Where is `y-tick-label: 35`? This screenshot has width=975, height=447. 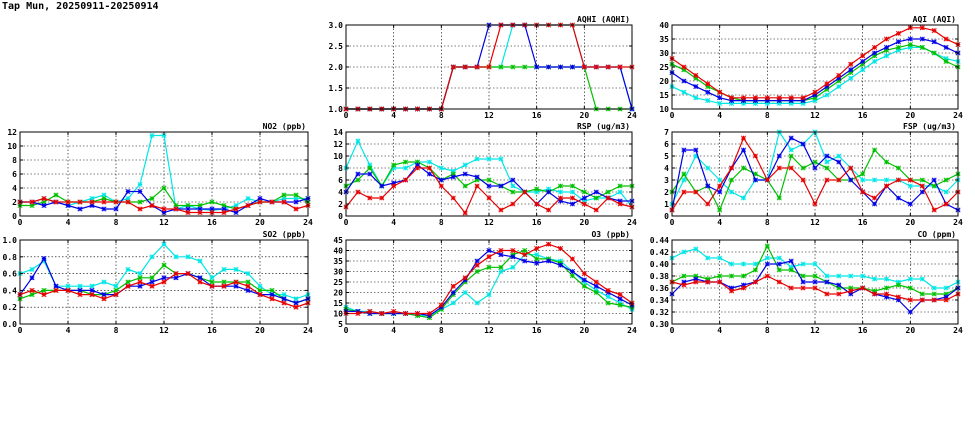
y-tick-label: 35 is located at coordinates (338, 261).